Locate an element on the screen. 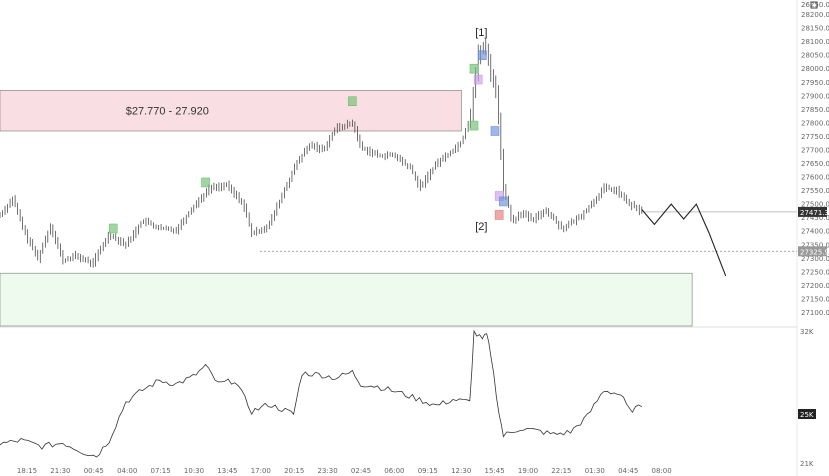 This screenshot has height=476, width=829. signal-marker-purple is located at coordinates (478, 79).